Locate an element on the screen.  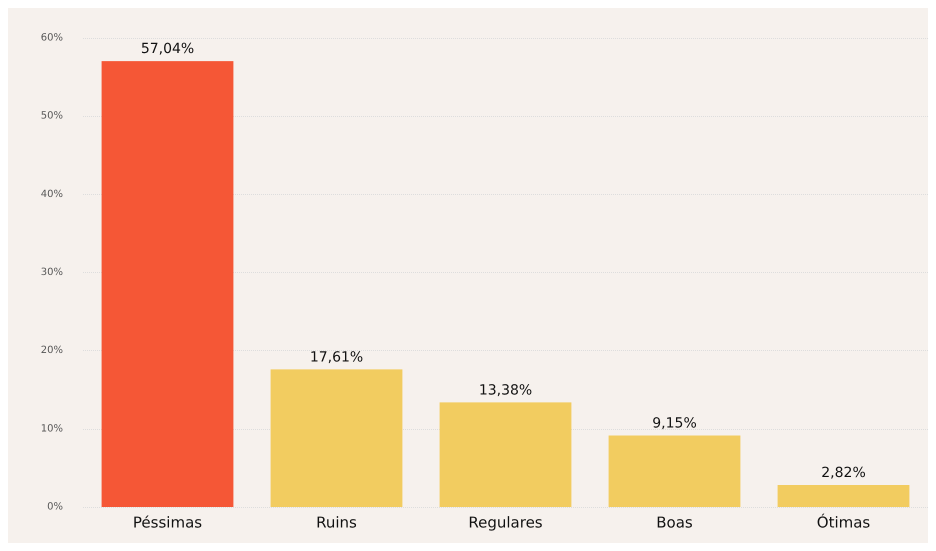
x-tick-label: Ruins is located at coordinates (337, 523).